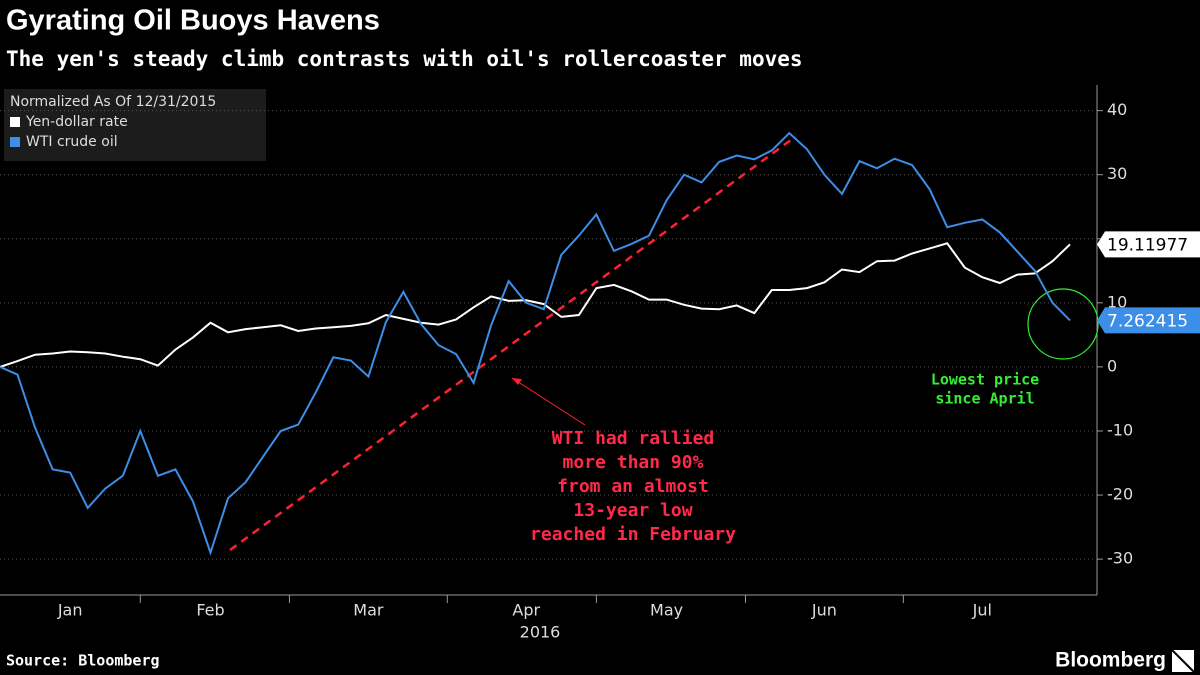 The height and width of the screenshot is (675, 1200). I want to click on annotation-text: Lowest price, so click(985, 380).